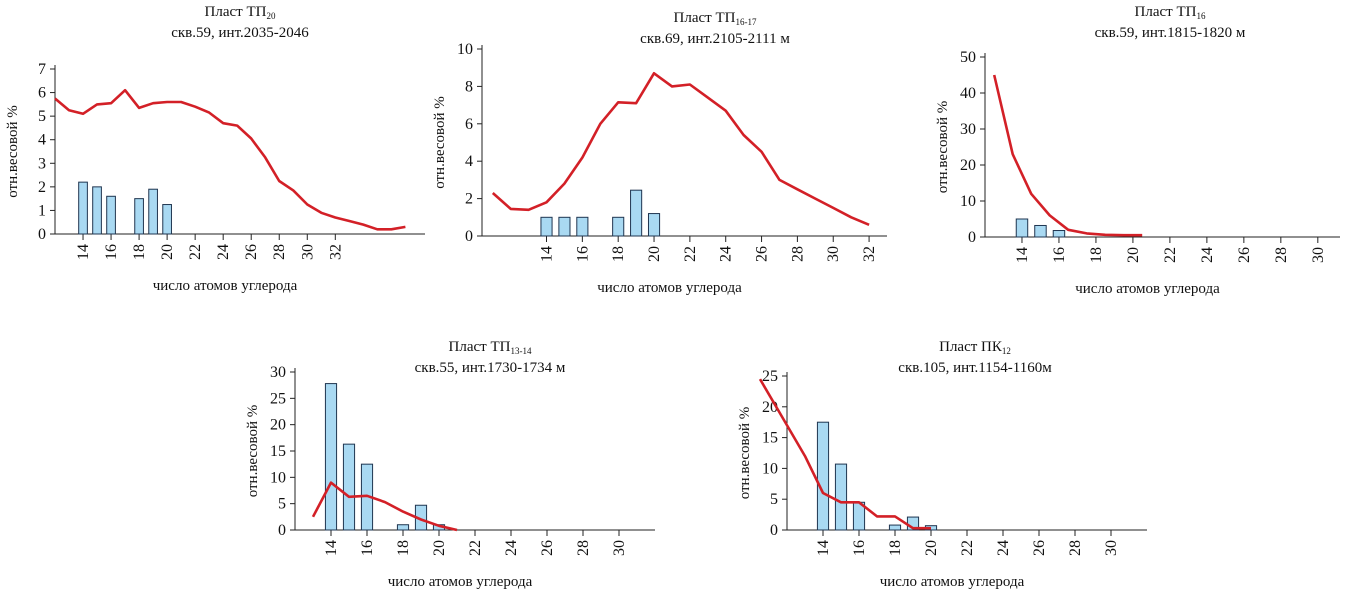 This screenshot has height=594, width=1346. What do you see at coordinates (278, 425) in the screenshot?
I see `y-tick-label: 20` at bounding box center [278, 425].